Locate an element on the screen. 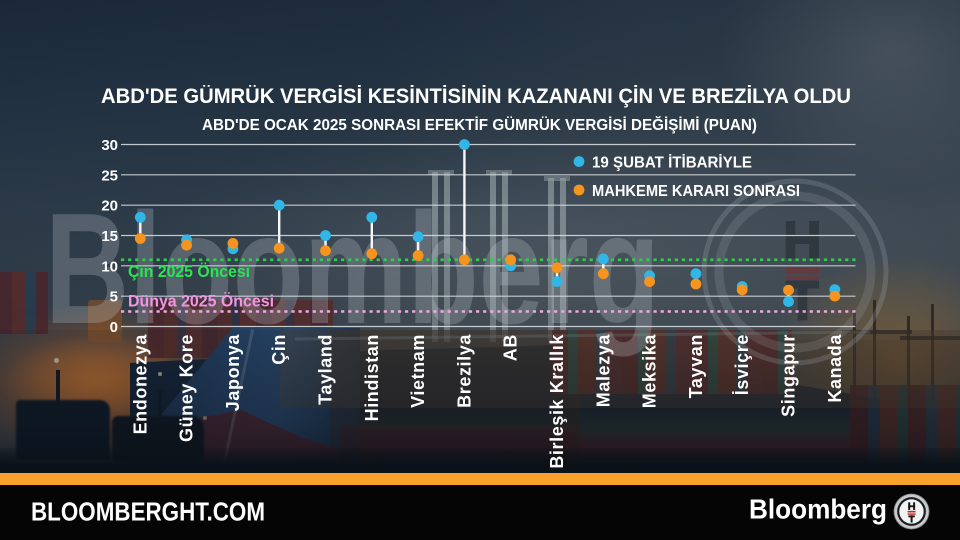  svg-text: 15 is located at coordinates (109, 236).